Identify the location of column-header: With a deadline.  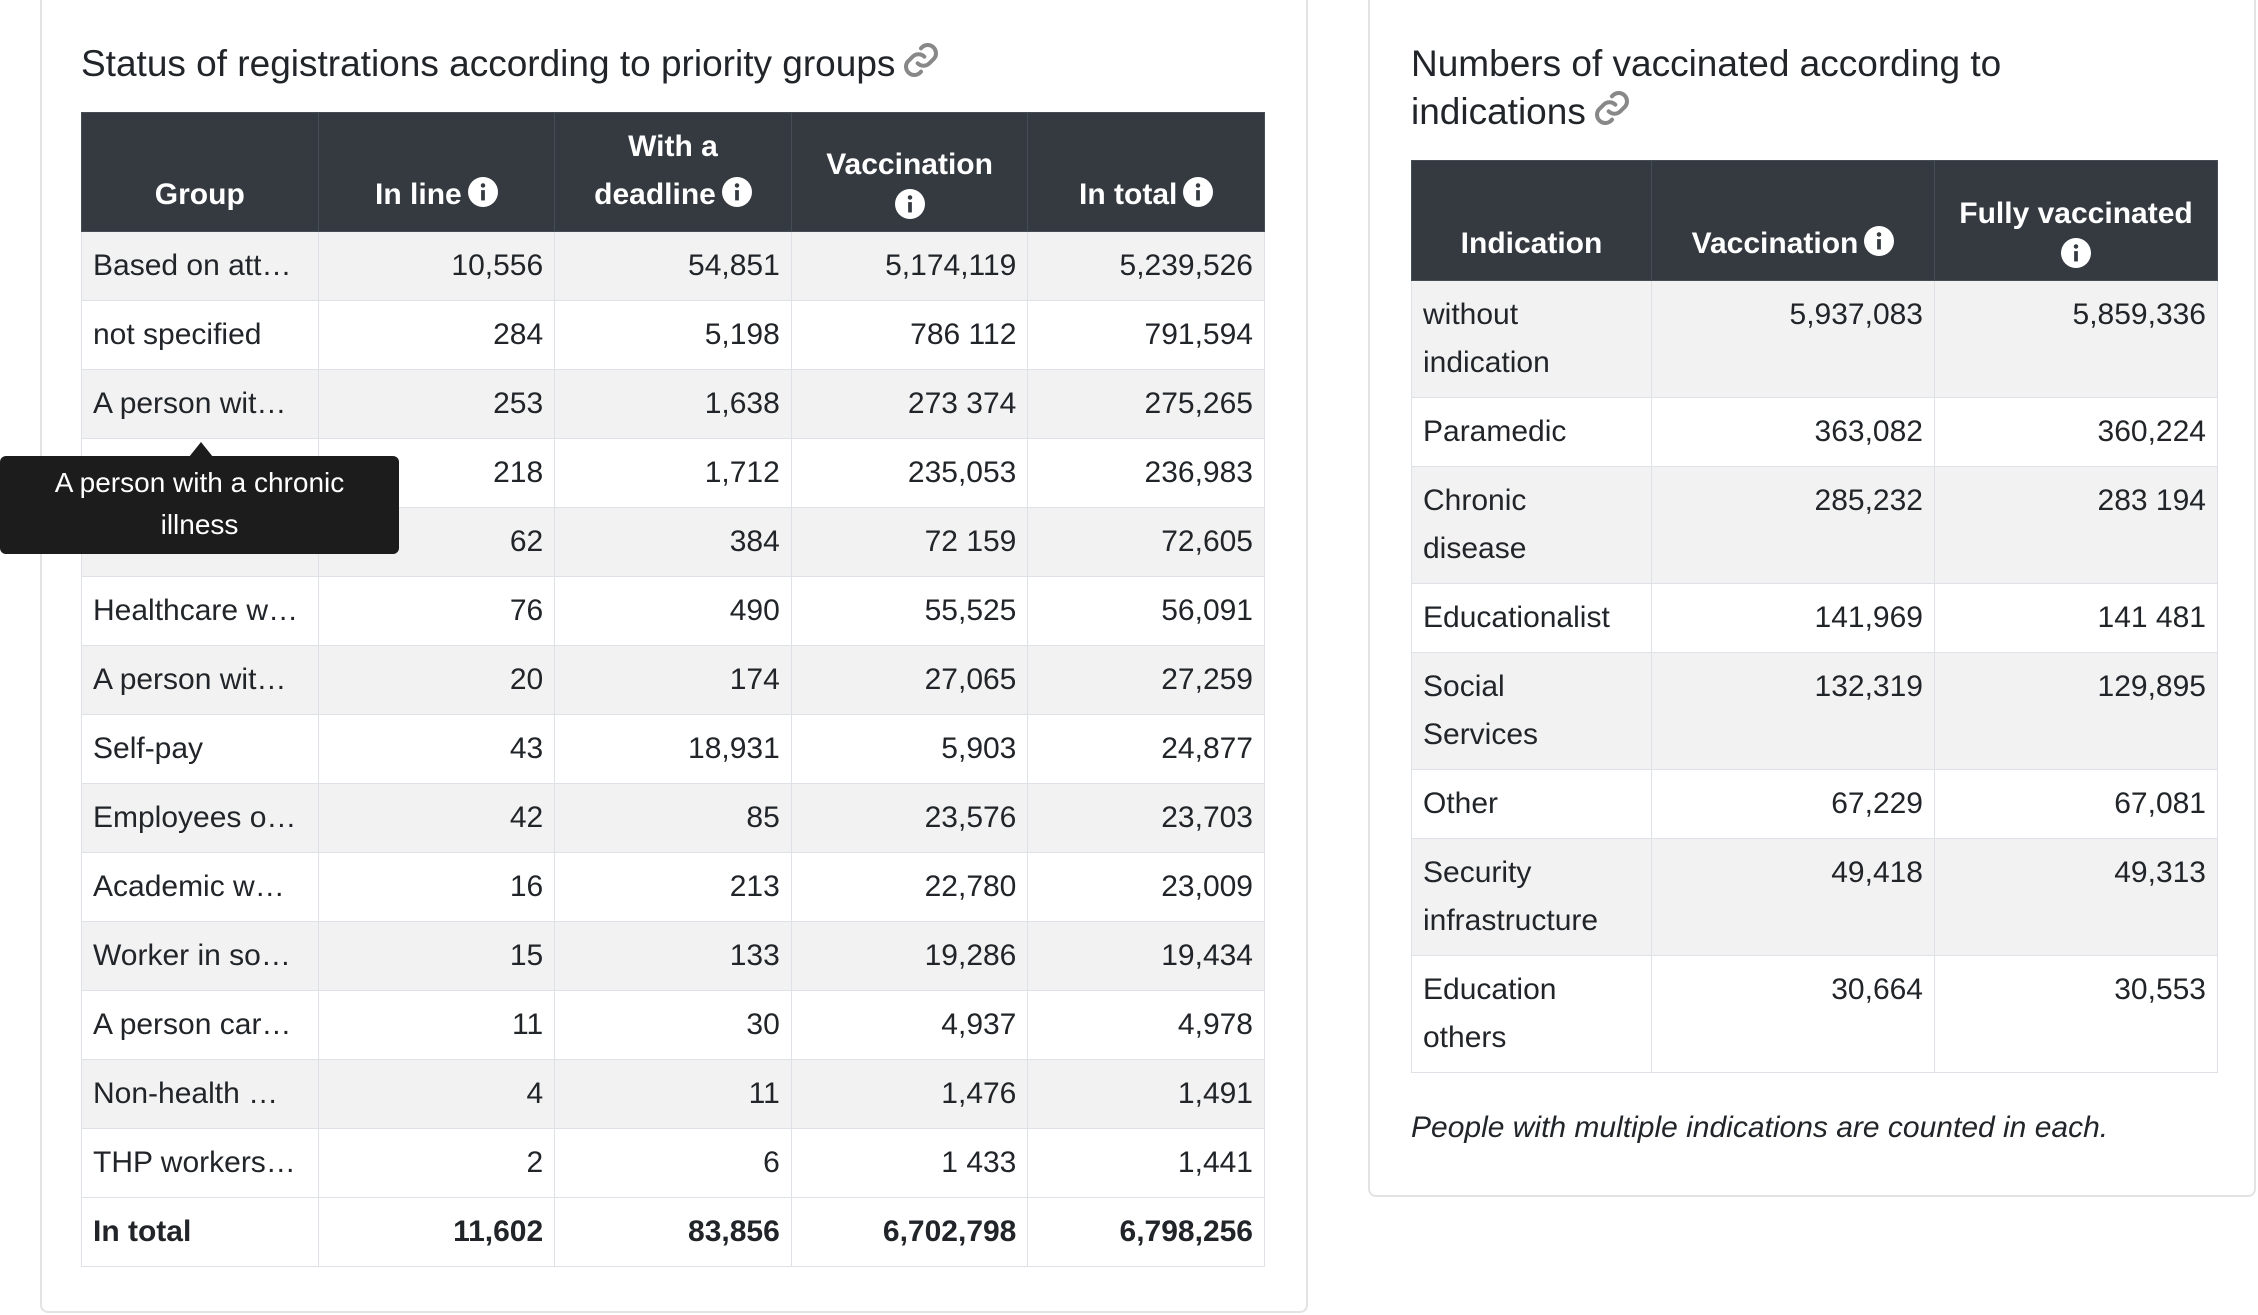
(673, 172).